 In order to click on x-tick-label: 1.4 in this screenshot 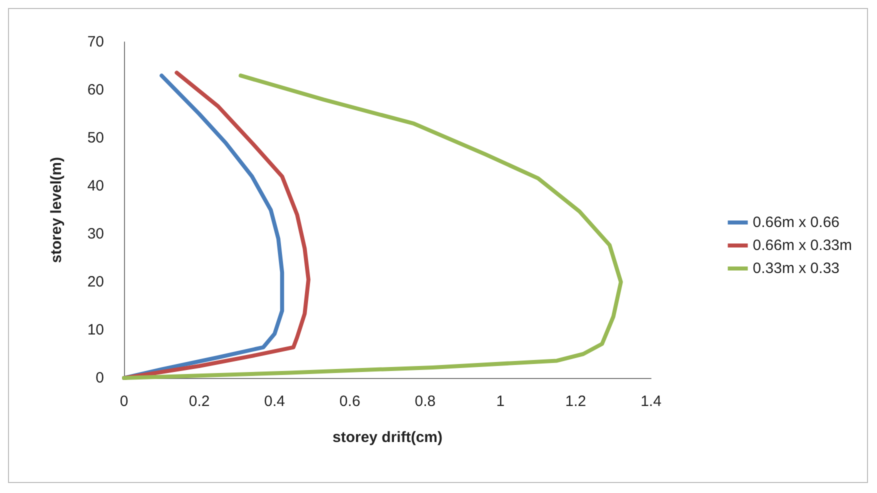, I will do `click(651, 401)`.